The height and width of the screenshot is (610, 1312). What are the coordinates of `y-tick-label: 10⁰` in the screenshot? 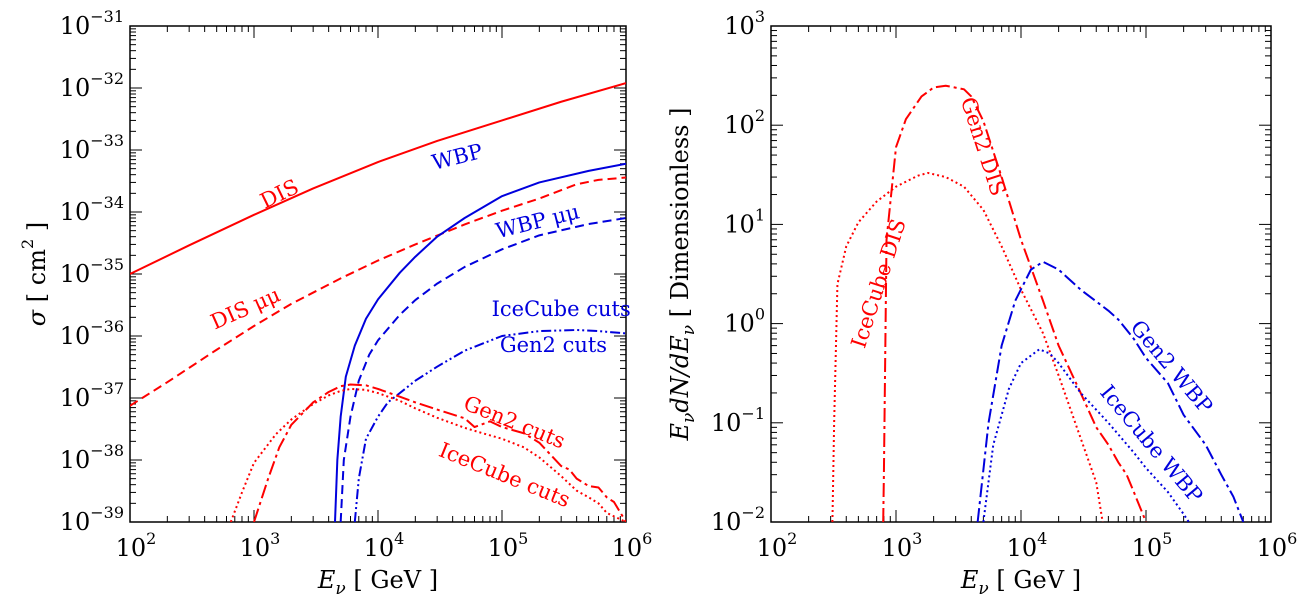 It's located at (744, 321).